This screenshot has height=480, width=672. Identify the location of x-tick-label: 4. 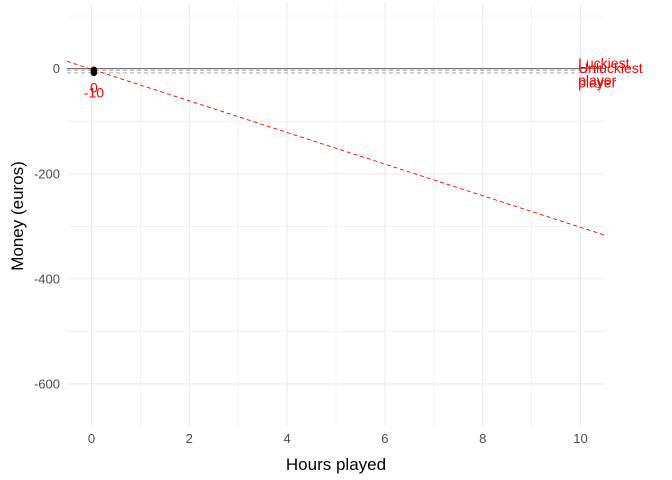
(286, 438).